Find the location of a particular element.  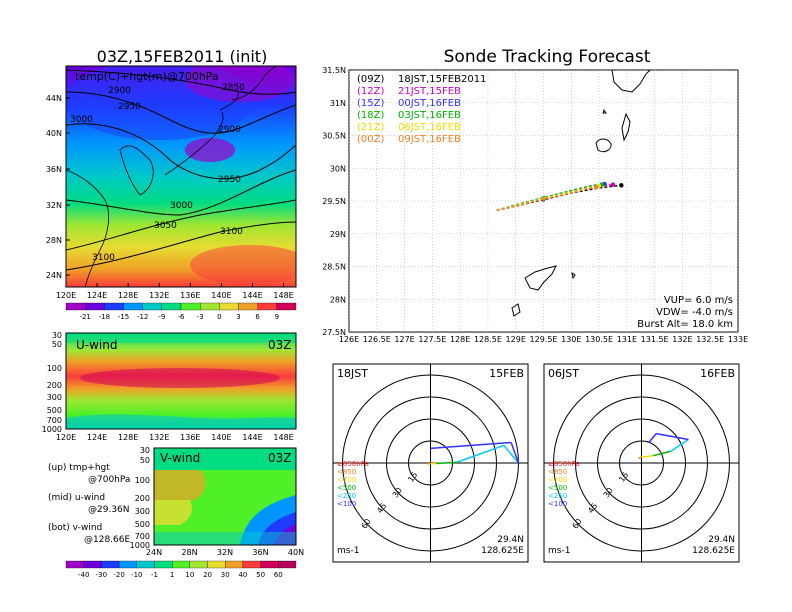

contour-label: 2950 is located at coordinates (229, 180).